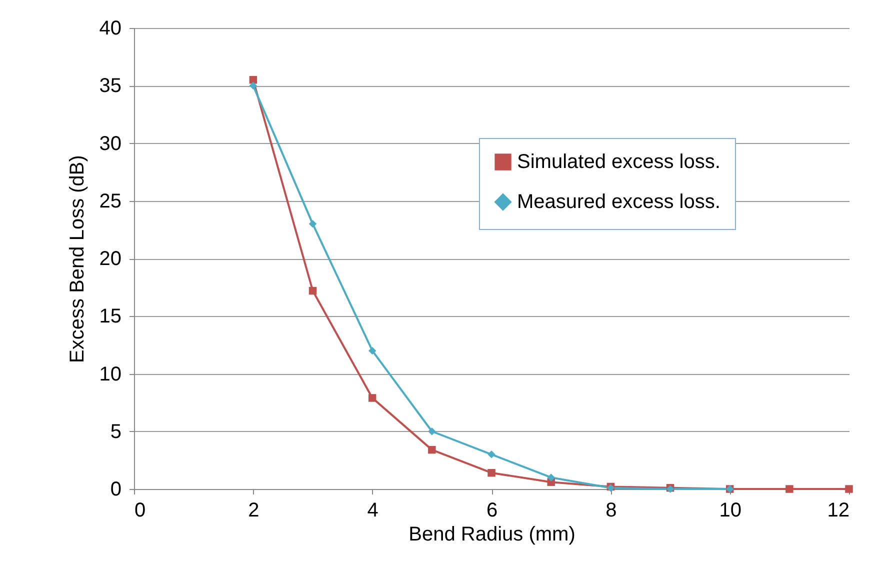 Image resolution: width=883 pixels, height=581 pixels. I want to click on x-tick-label: 0, so click(140, 511).